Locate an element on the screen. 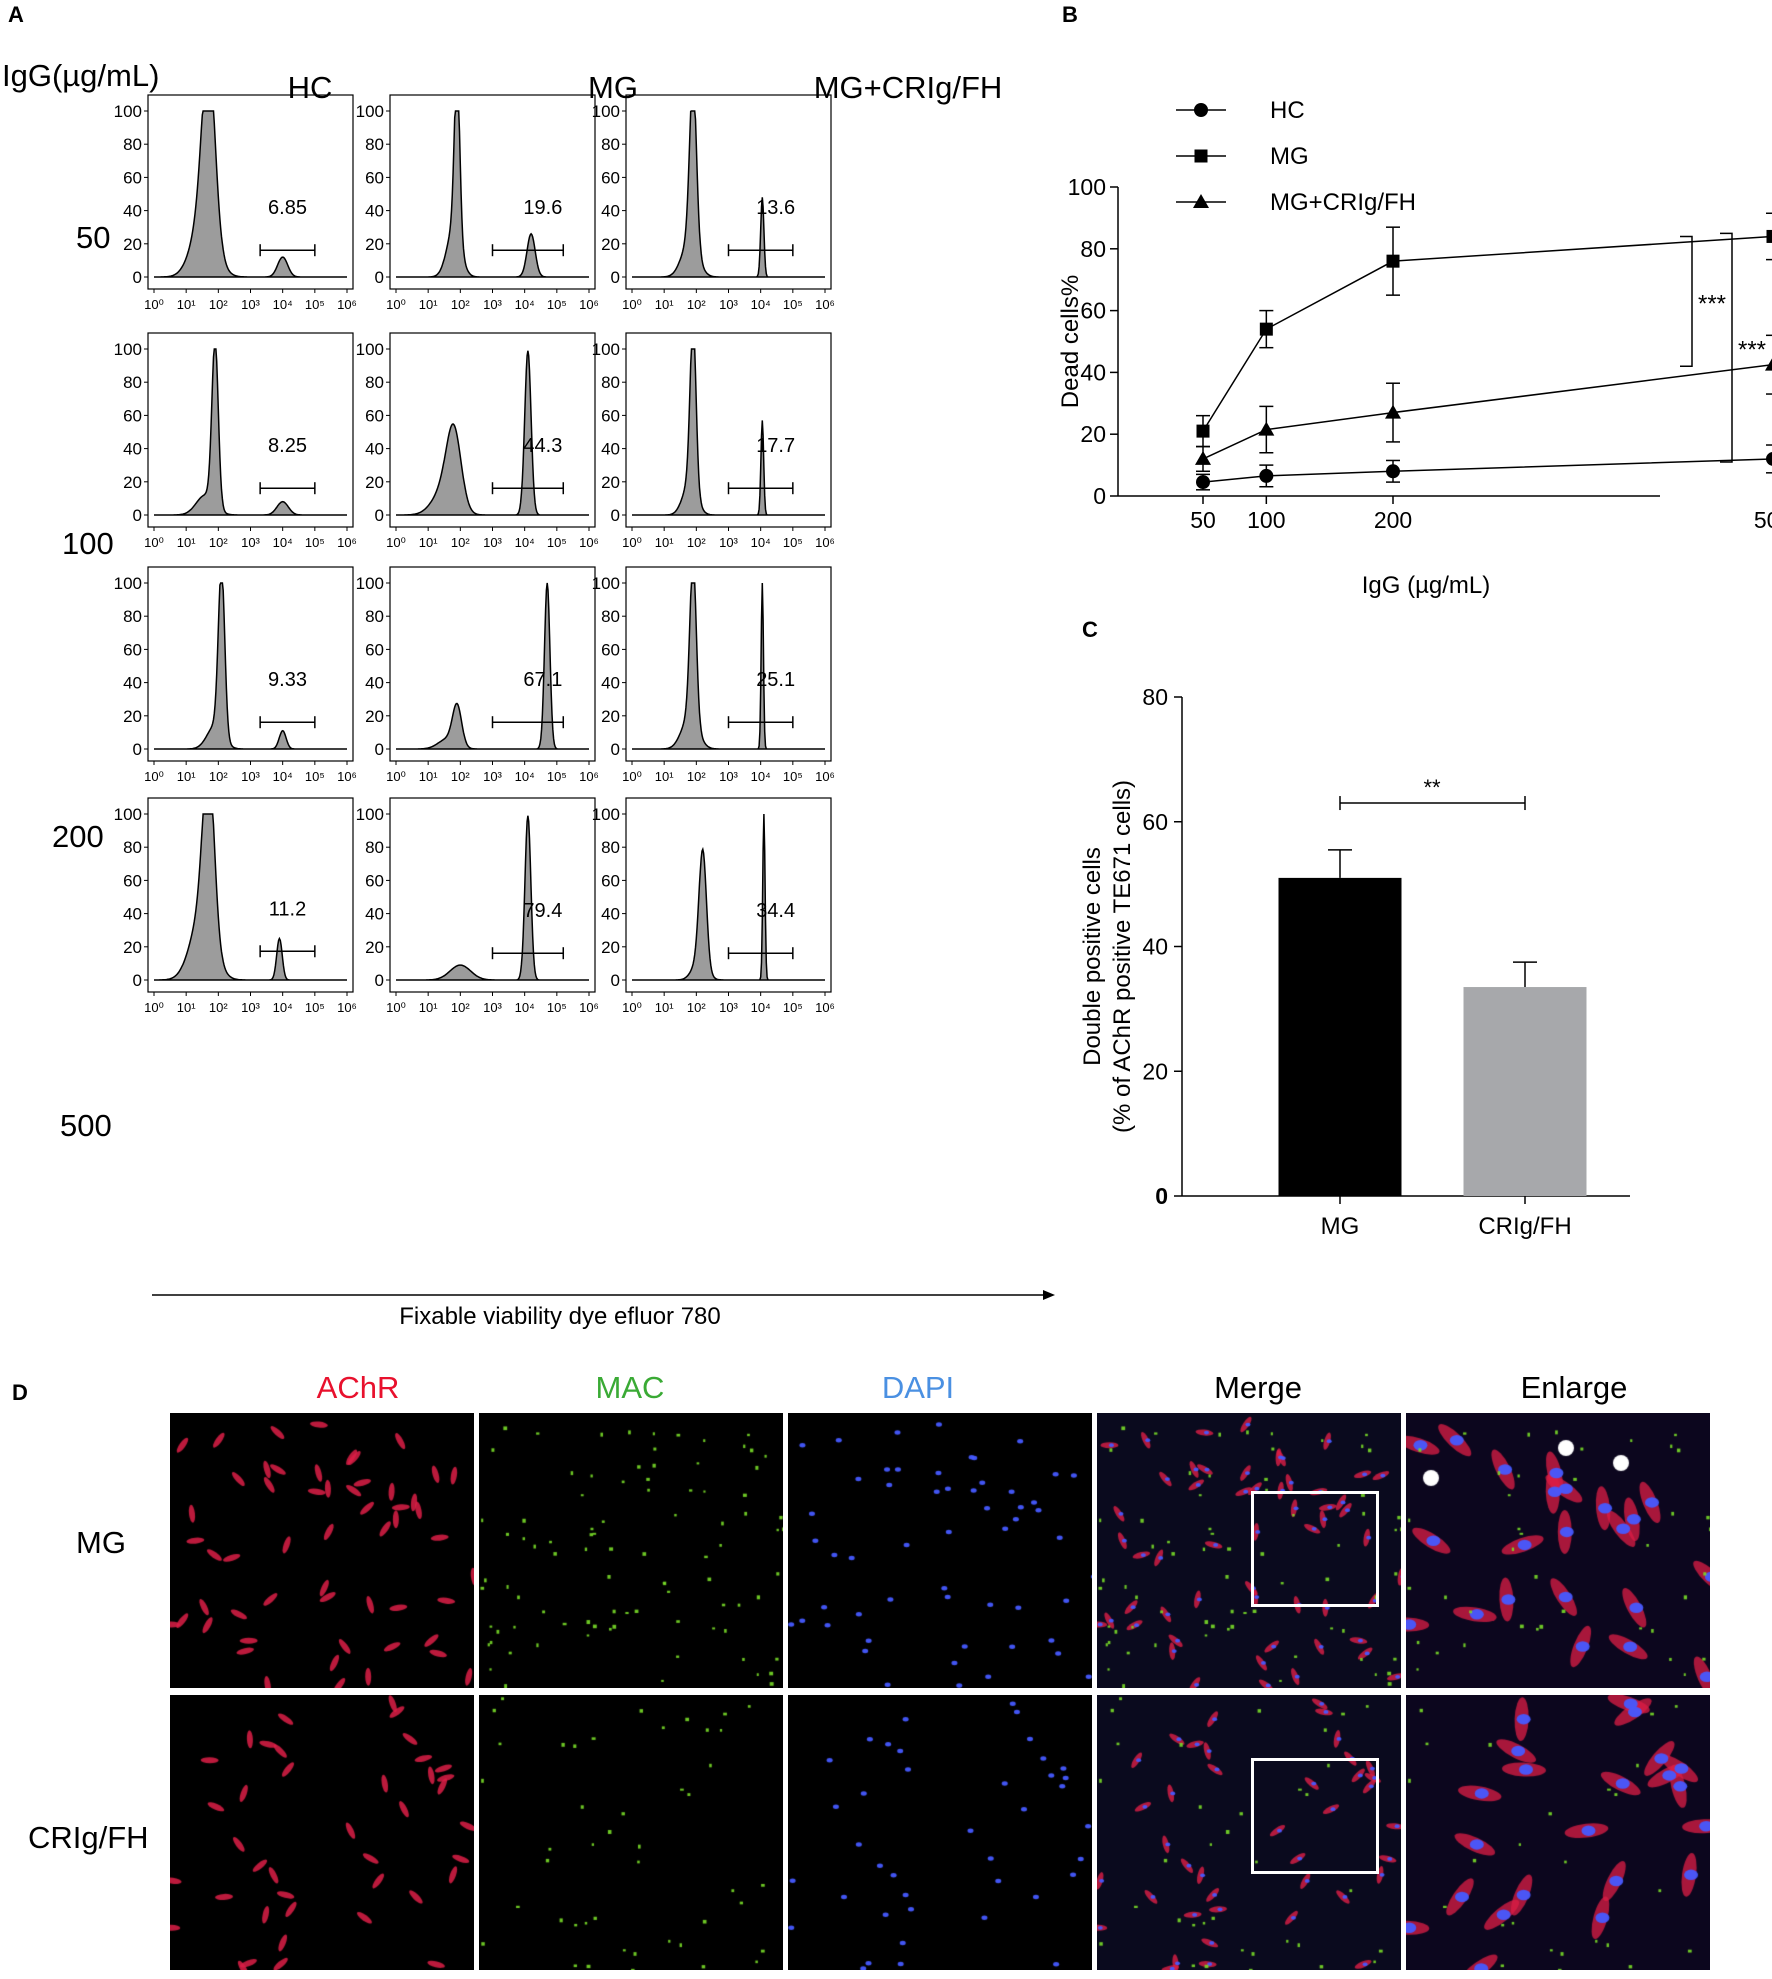 Image resolution: width=1772 pixels, height=1979 pixels. gate-percent: 34.4 is located at coordinates (775, 911).